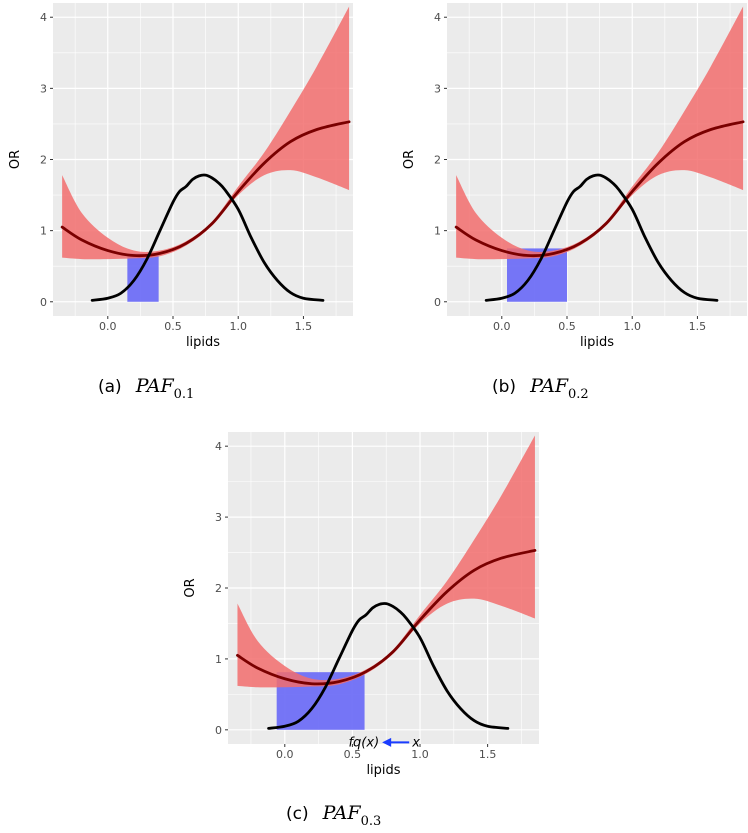 The image size is (748, 833). What do you see at coordinates (110, 387) in the screenshot?
I see `caption-letter: (a)` at bounding box center [110, 387].